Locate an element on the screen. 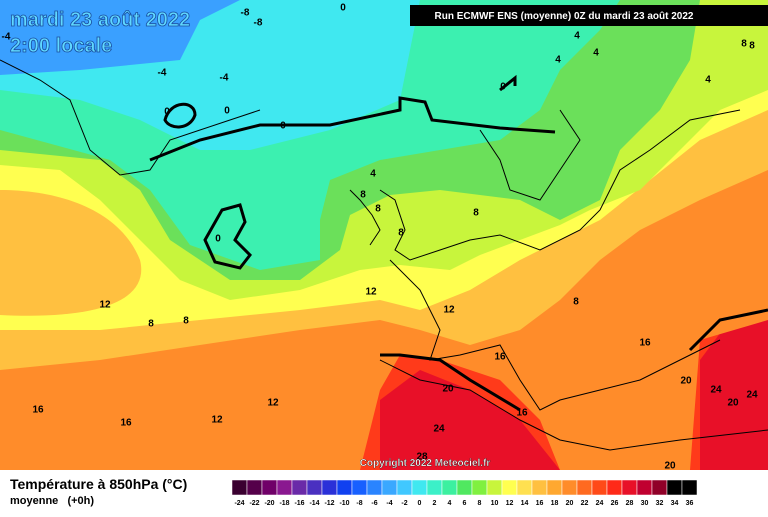  scale-label: -10 is located at coordinates (344, 503).